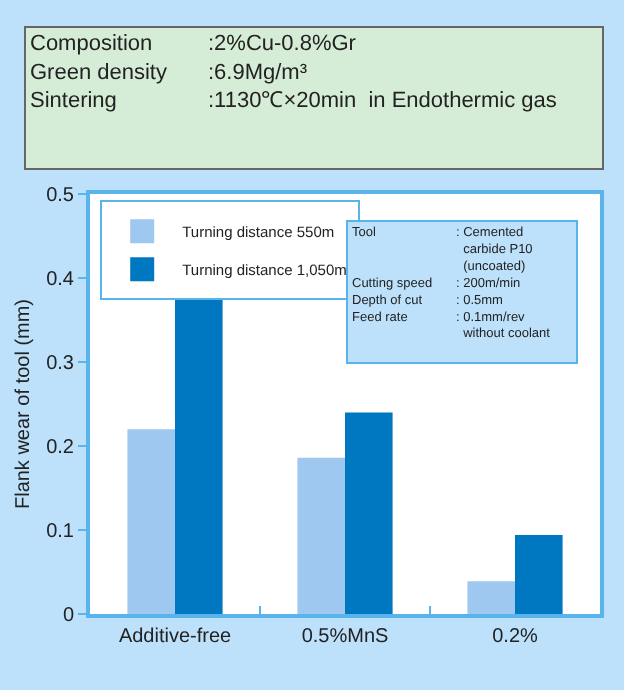 Image resolution: width=624 pixels, height=690 pixels. What do you see at coordinates (60, 364) in the screenshot?
I see `y-tick-label: 0.3` at bounding box center [60, 364].